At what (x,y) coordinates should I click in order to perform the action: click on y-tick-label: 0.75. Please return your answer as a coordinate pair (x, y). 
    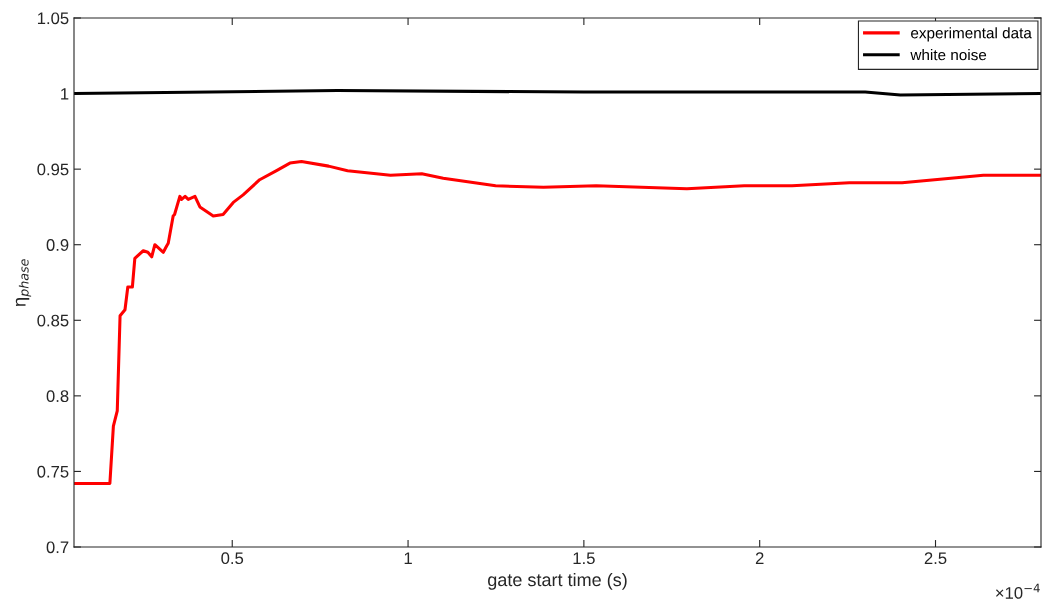
    Looking at the image, I should click on (53, 471).